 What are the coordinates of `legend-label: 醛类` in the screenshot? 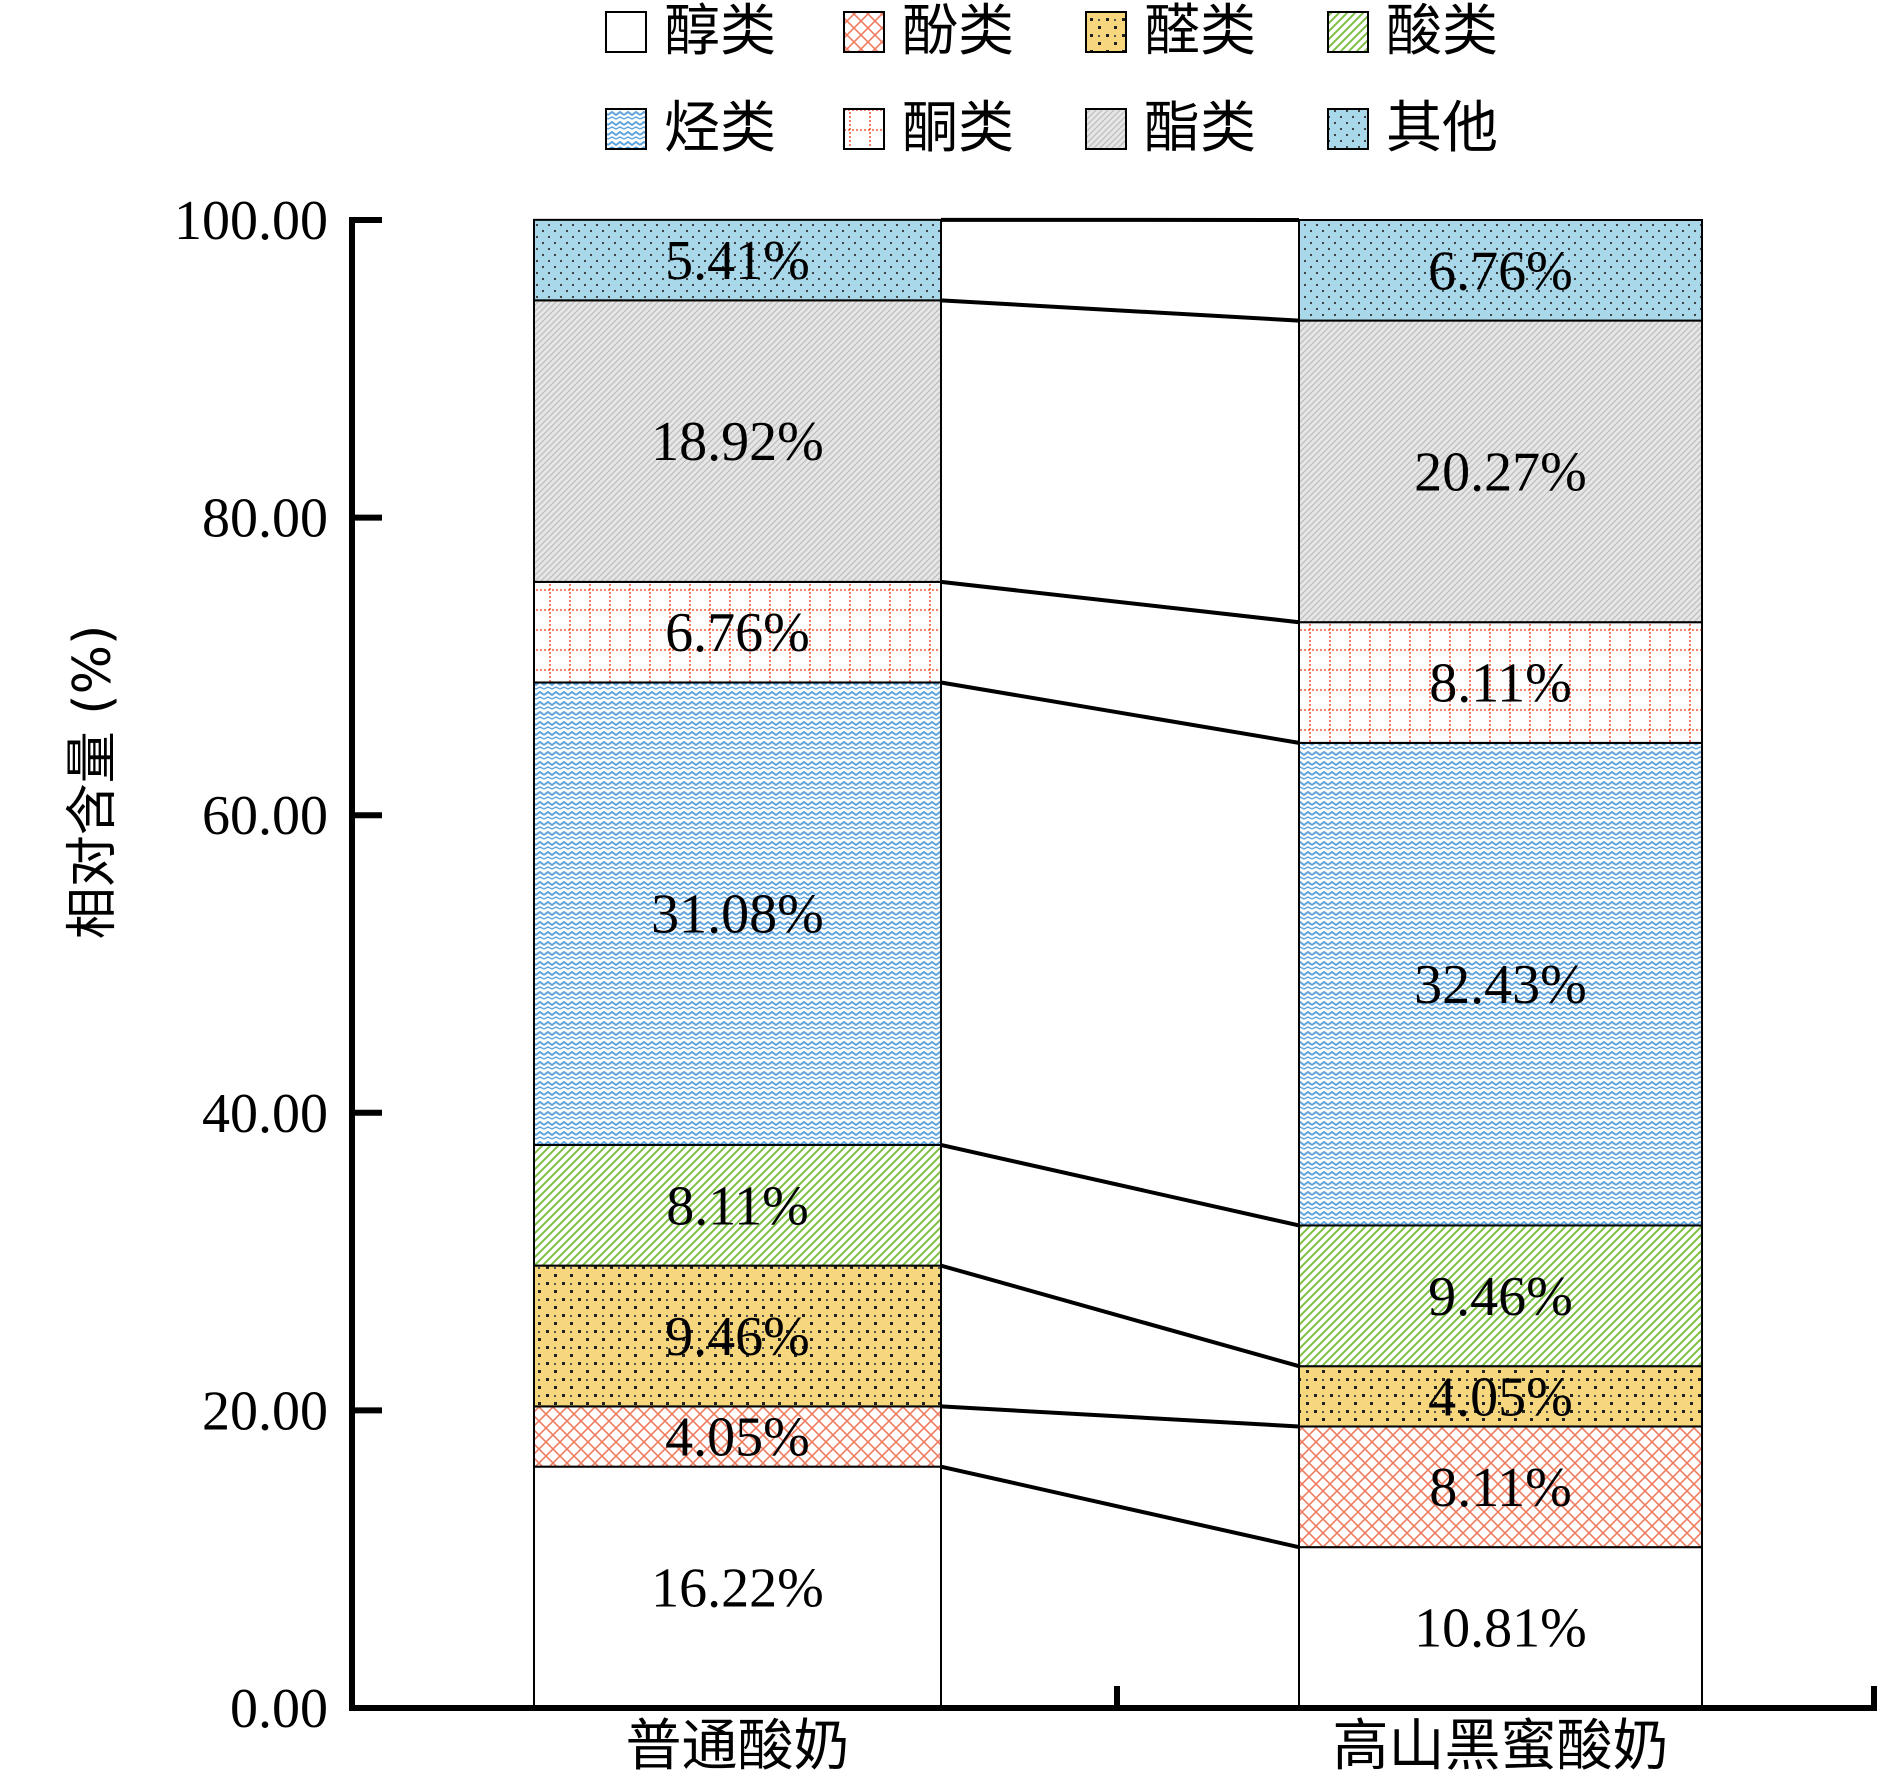 It's located at (1200, 32).